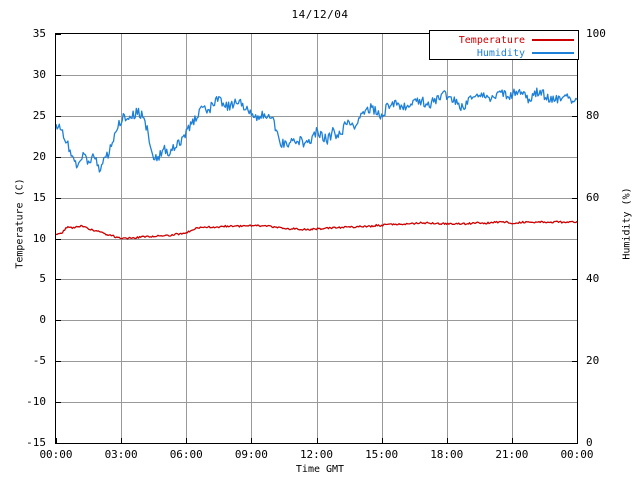  Describe the element at coordinates (316, 130) in the screenshot. I see `series-line-humidity` at that location.